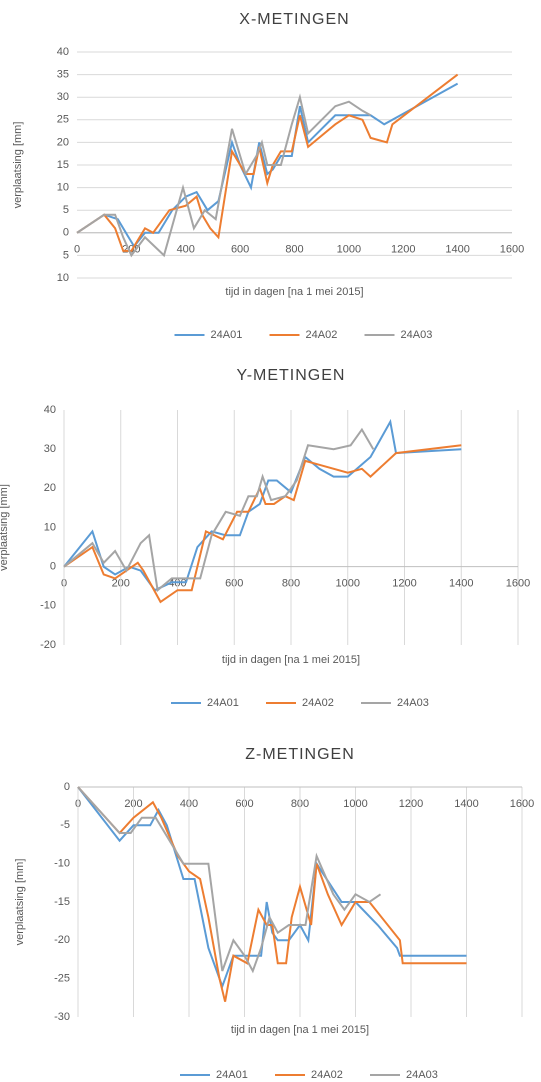 This screenshot has height=1082, width=541. What do you see at coordinates (403, 250) in the screenshot?
I see `x-tick-label: 1200` at bounding box center [403, 250].